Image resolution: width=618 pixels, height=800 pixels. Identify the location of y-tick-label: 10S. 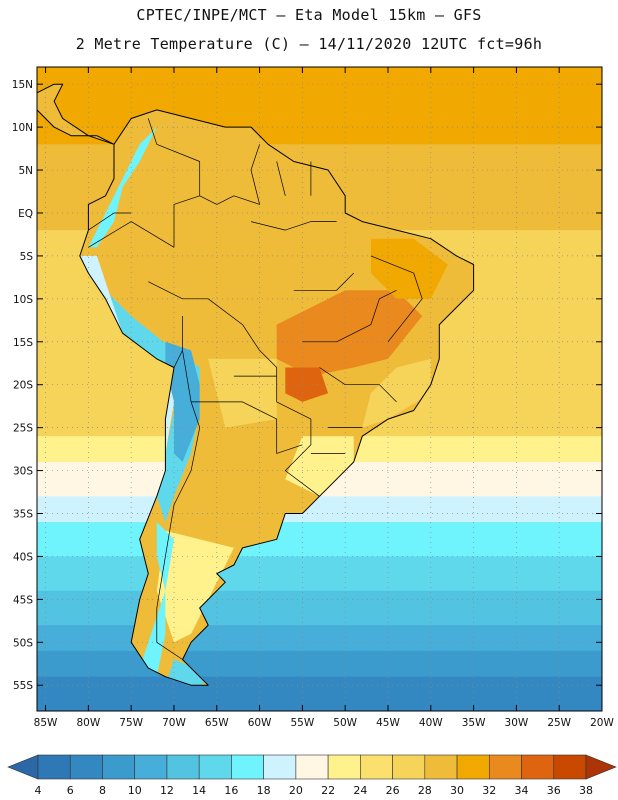
(23, 300).